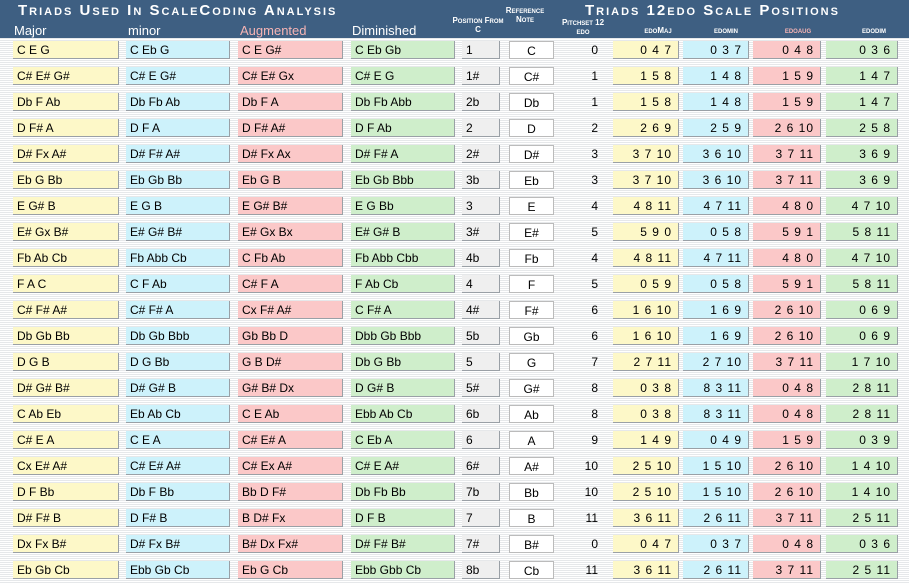 This screenshot has width=909, height=583. I want to click on diminished-triad-cell: C Eb A, so click(403, 440).